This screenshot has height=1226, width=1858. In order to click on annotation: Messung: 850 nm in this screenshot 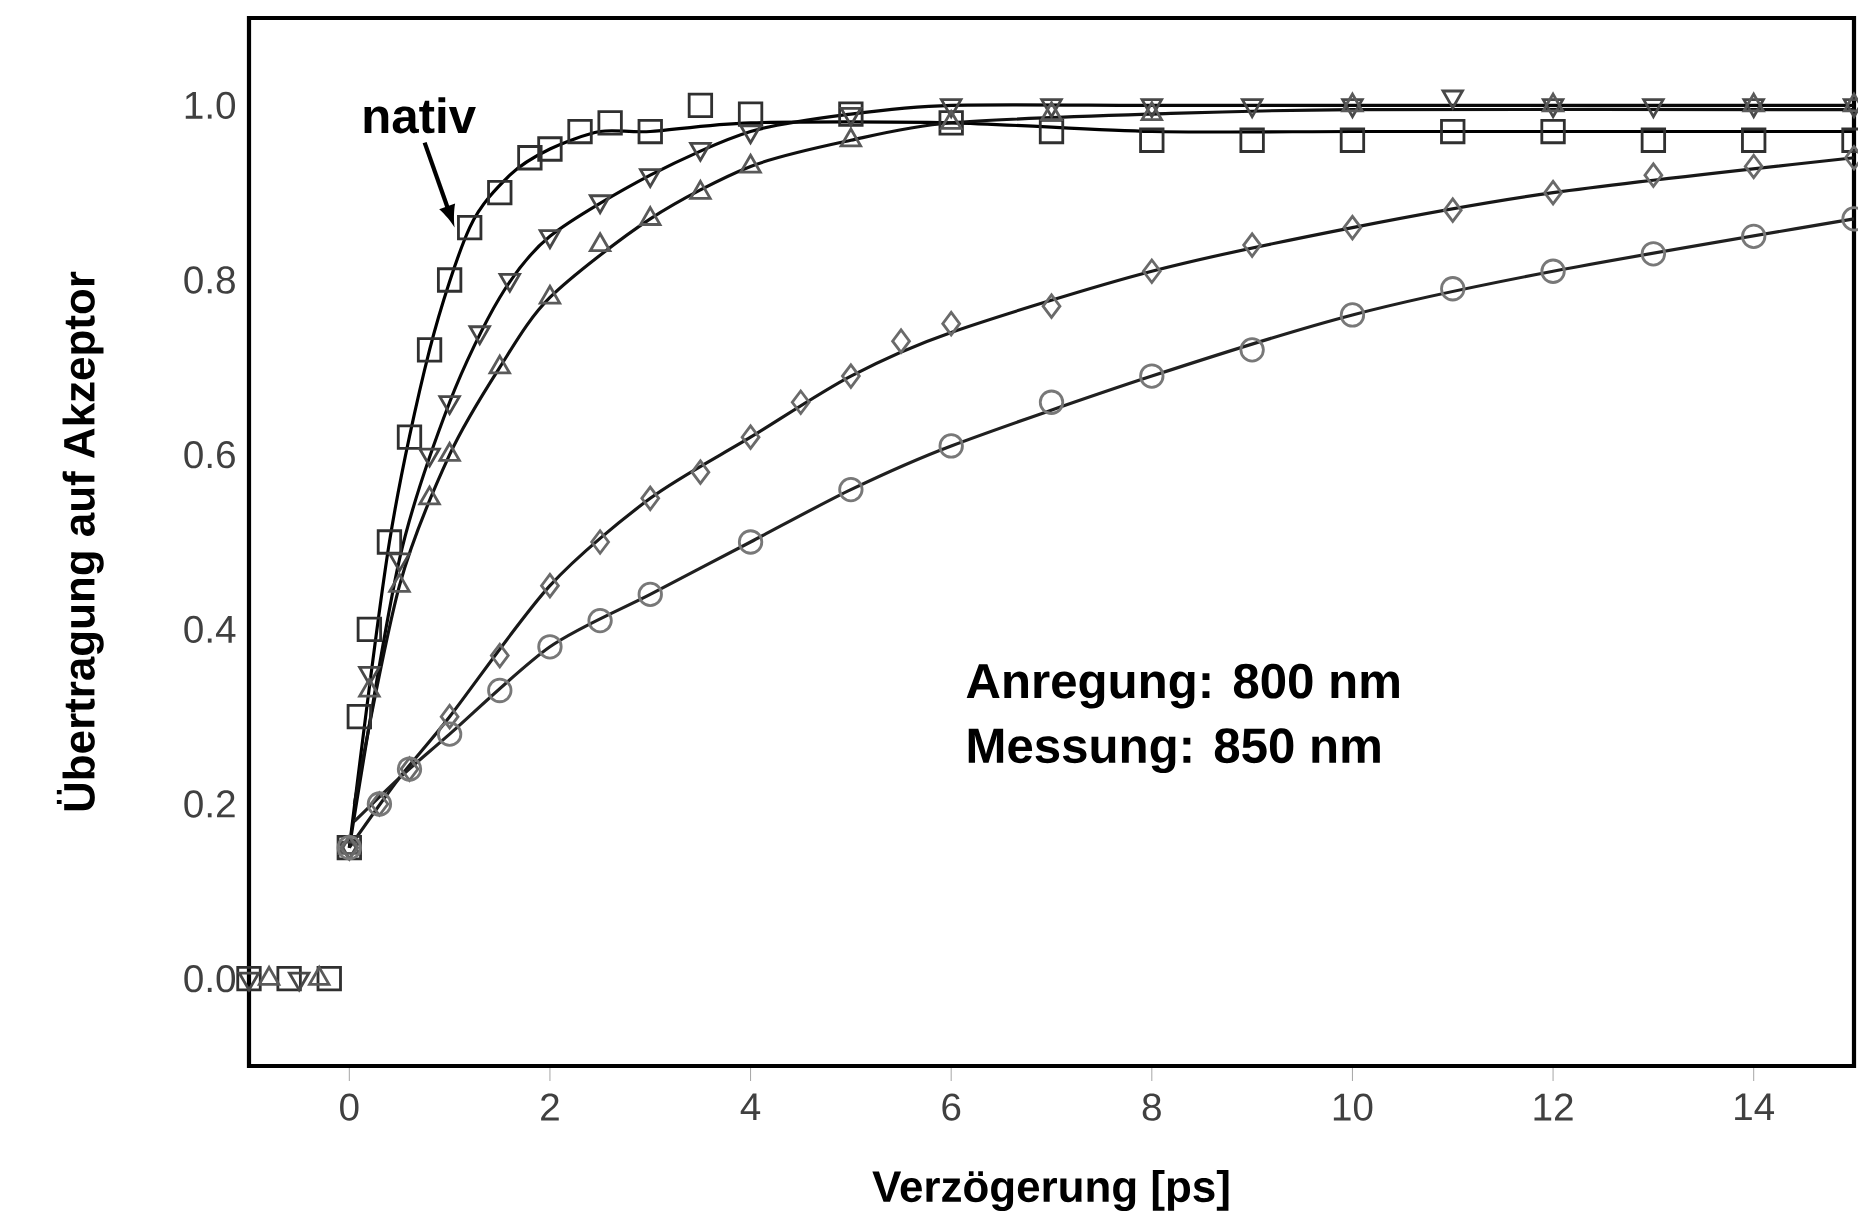, I will do `click(1174, 751)`.